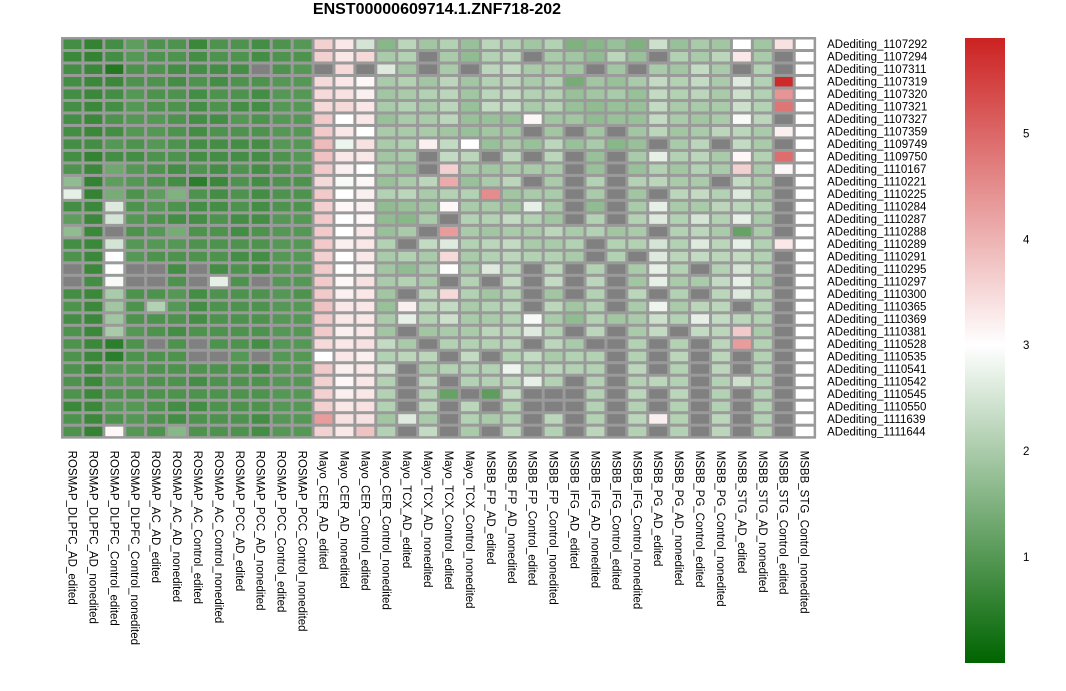 The height and width of the screenshot is (691, 1066). Describe the element at coordinates (1026, 346) in the screenshot. I see `legend-tick-label: 3` at that location.